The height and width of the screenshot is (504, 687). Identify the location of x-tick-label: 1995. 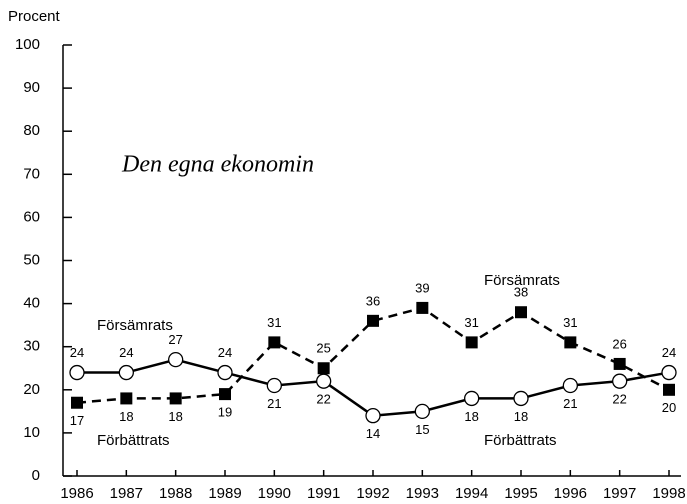
(520, 493).